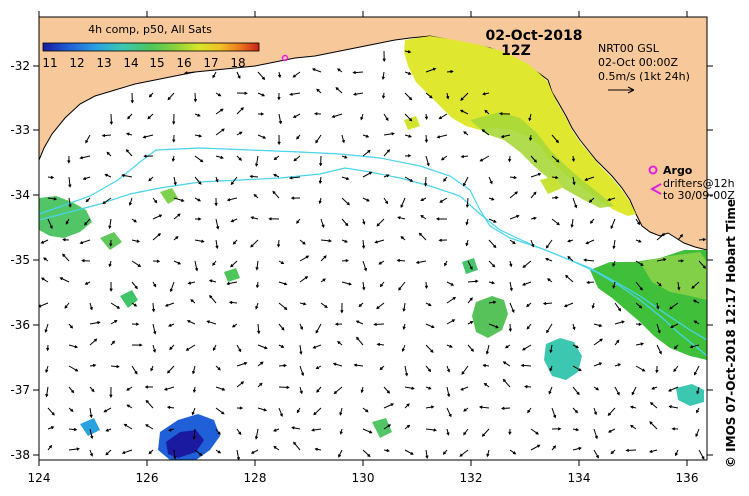  Describe the element at coordinates (130, 63) in the screenshot. I see `legend-tick-14: 14` at that location.